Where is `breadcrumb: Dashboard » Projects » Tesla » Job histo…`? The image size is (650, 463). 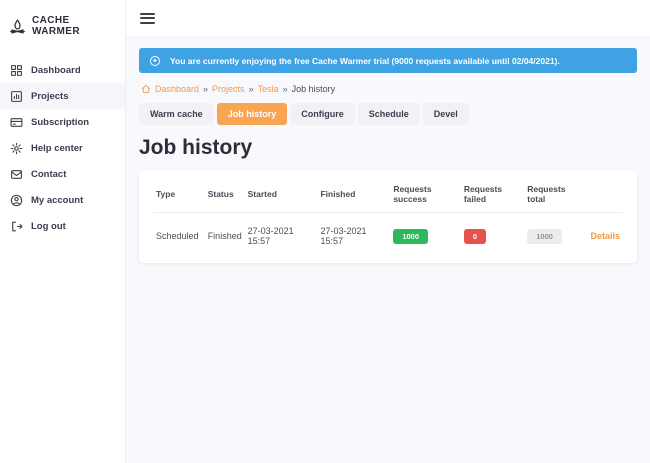 breadcrumb: Dashboard » Projects » Tesla » Job histo… is located at coordinates (388, 89).